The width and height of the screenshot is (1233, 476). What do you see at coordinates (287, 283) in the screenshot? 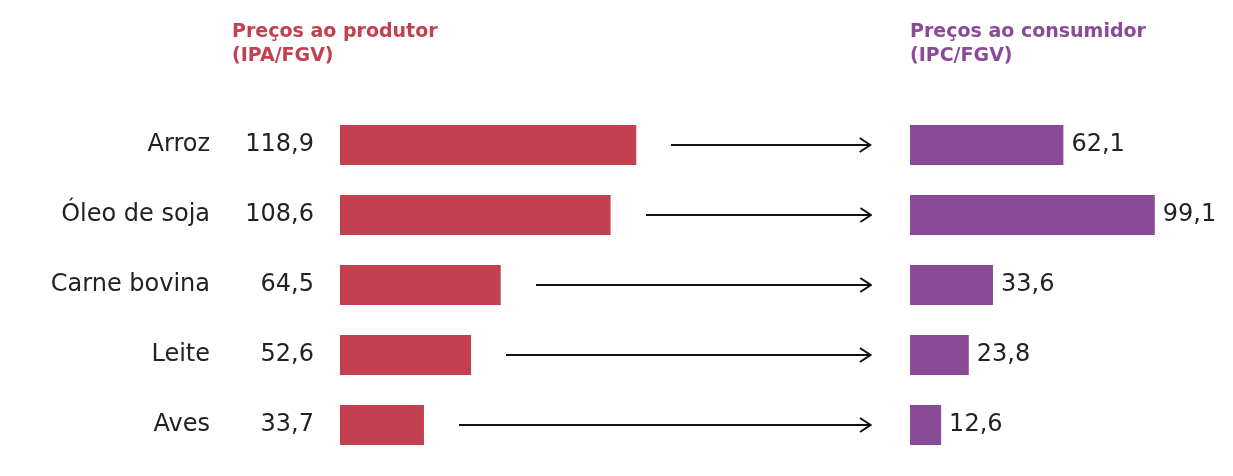
I see `data-label: 64,5` at bounding box center [287, 283].